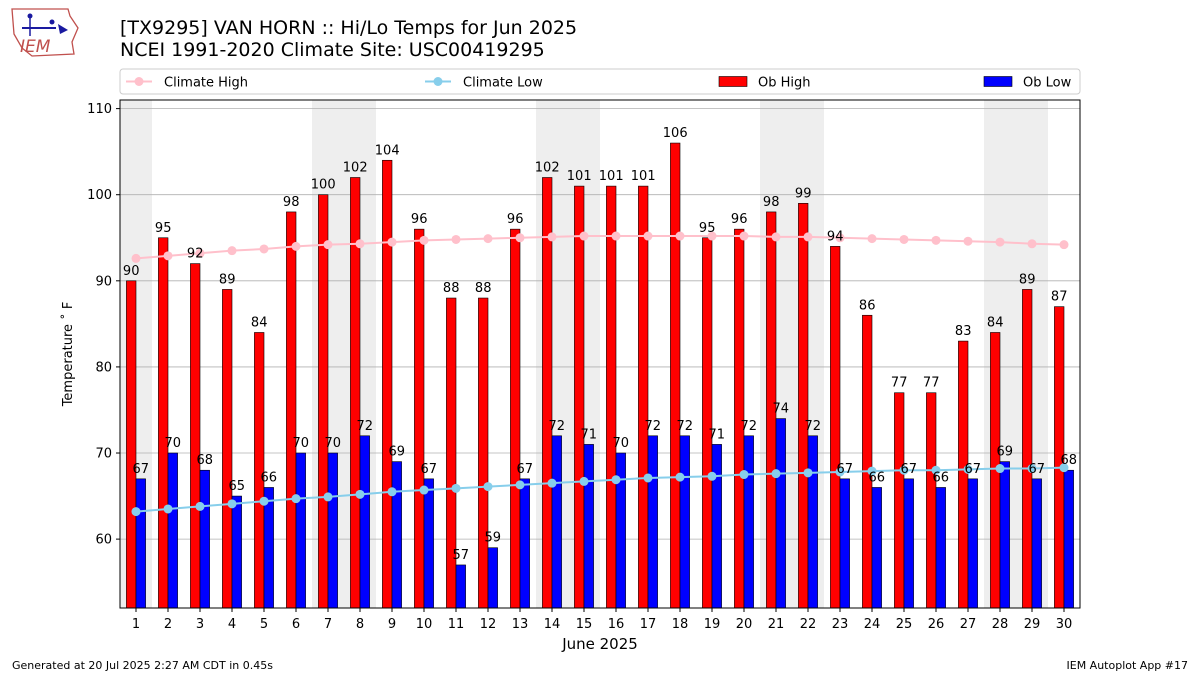 The height and width of the screenshot is (675, 1200). I want to click on x-tick-label: 27, so click(968, 624).